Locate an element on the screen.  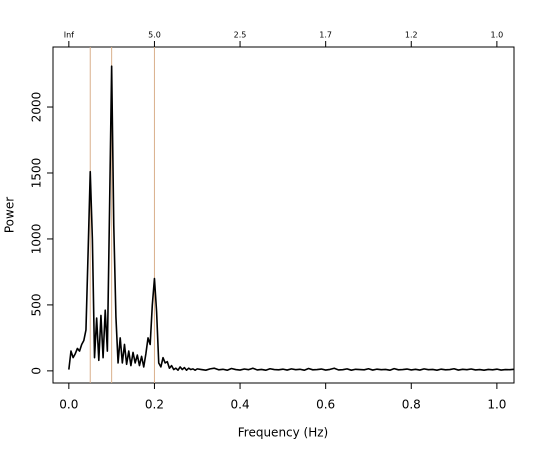
x-tick-label: 0.6 is located at coordinates (325, 405).